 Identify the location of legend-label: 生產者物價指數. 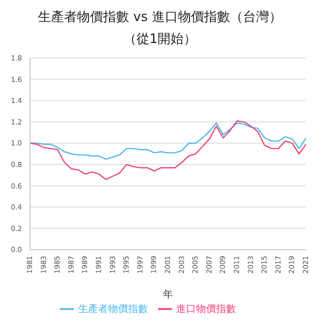
(113, 309).